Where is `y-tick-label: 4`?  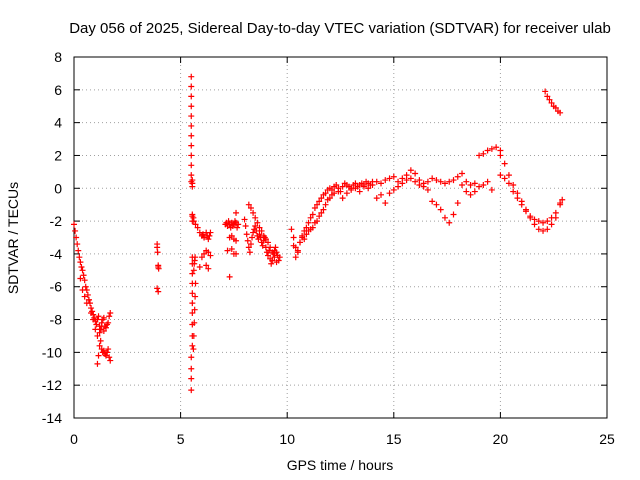 y-tick-label: 4 is located at coordinates (58, 123).